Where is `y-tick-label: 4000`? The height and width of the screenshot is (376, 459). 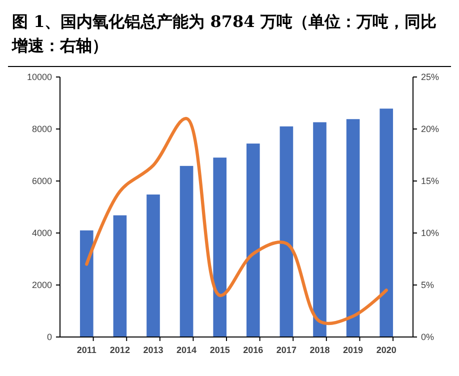 y-tick-label: 4000 is located at coordinates (42, 233).